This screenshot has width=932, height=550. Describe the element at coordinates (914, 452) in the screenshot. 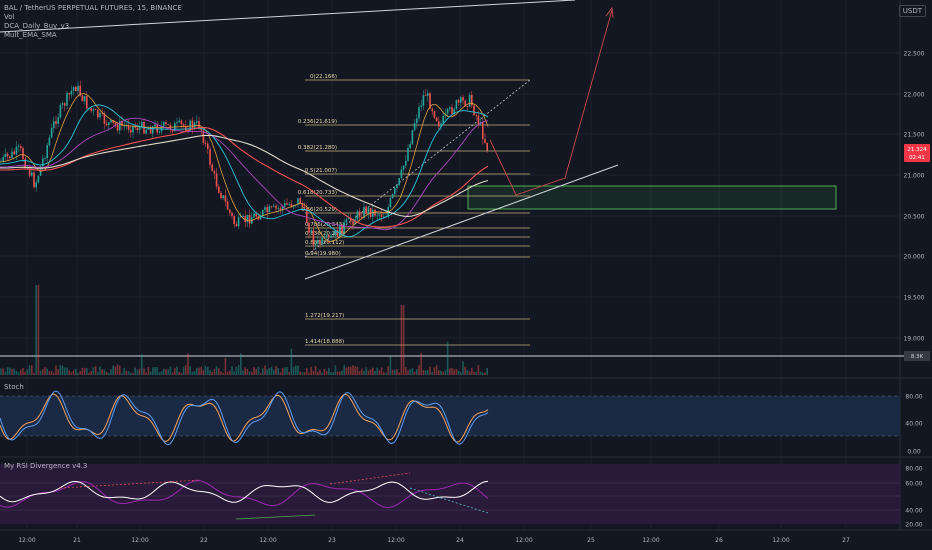

I see `stoch-axis-label: 0.00` at that location.